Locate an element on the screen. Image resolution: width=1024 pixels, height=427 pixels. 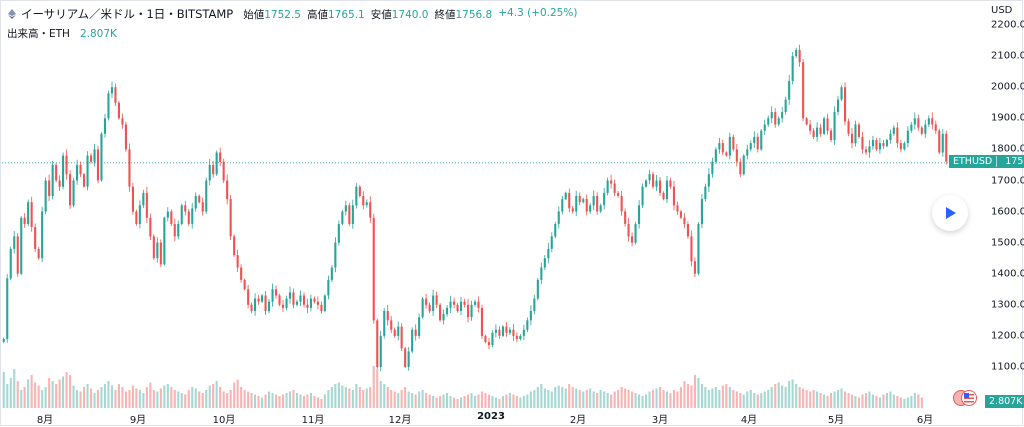
price-tick: 1700.0 is located at coordinates (1007, 180).